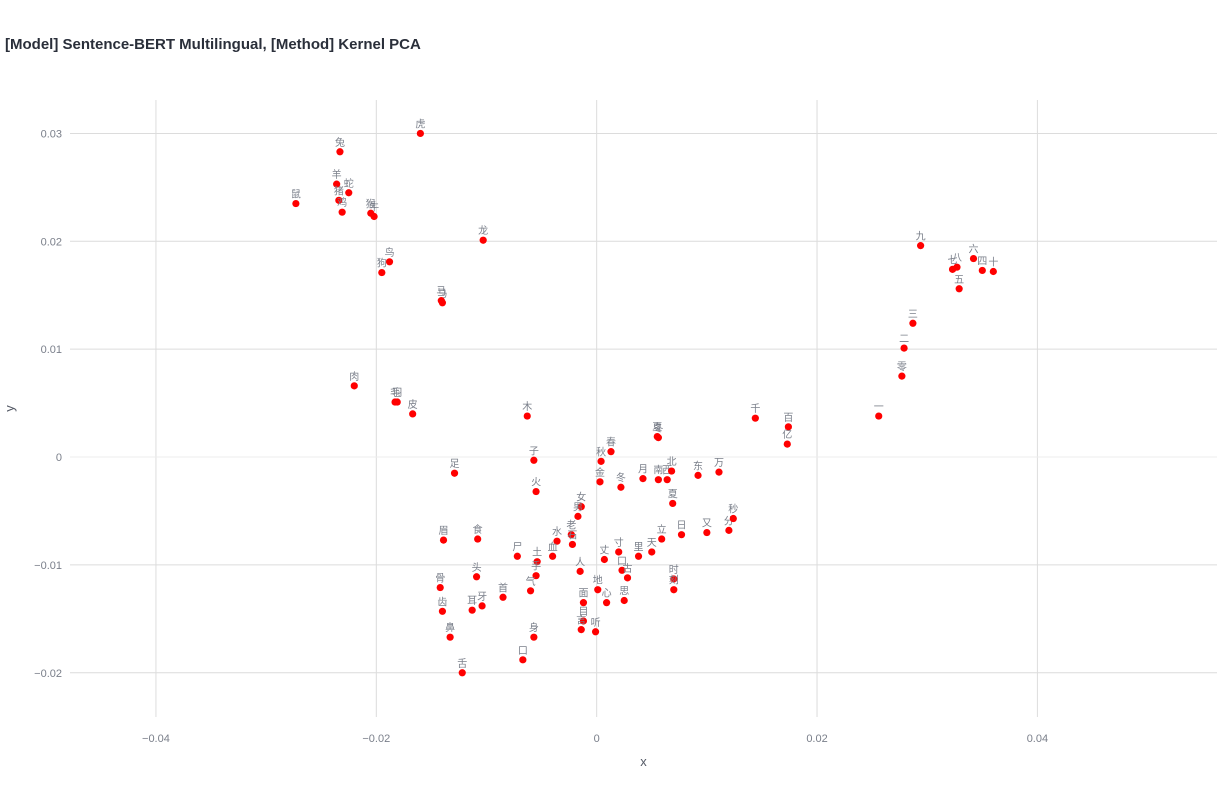  What do you see at coordinates (455, 464) in the screenshot?
I see `data-point-label: 足` at bounding box center [455, 464].